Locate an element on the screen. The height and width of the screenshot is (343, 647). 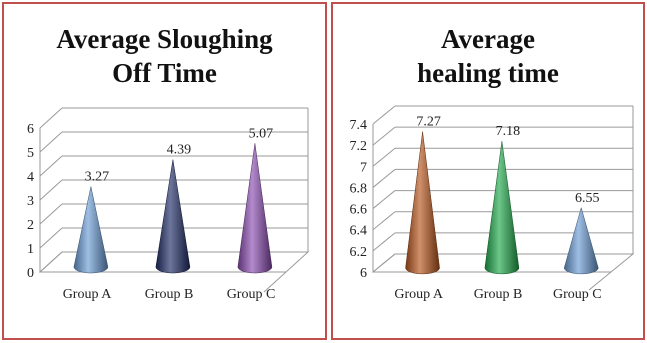
value-label: 6.55 is located at coordinates (587, 198).